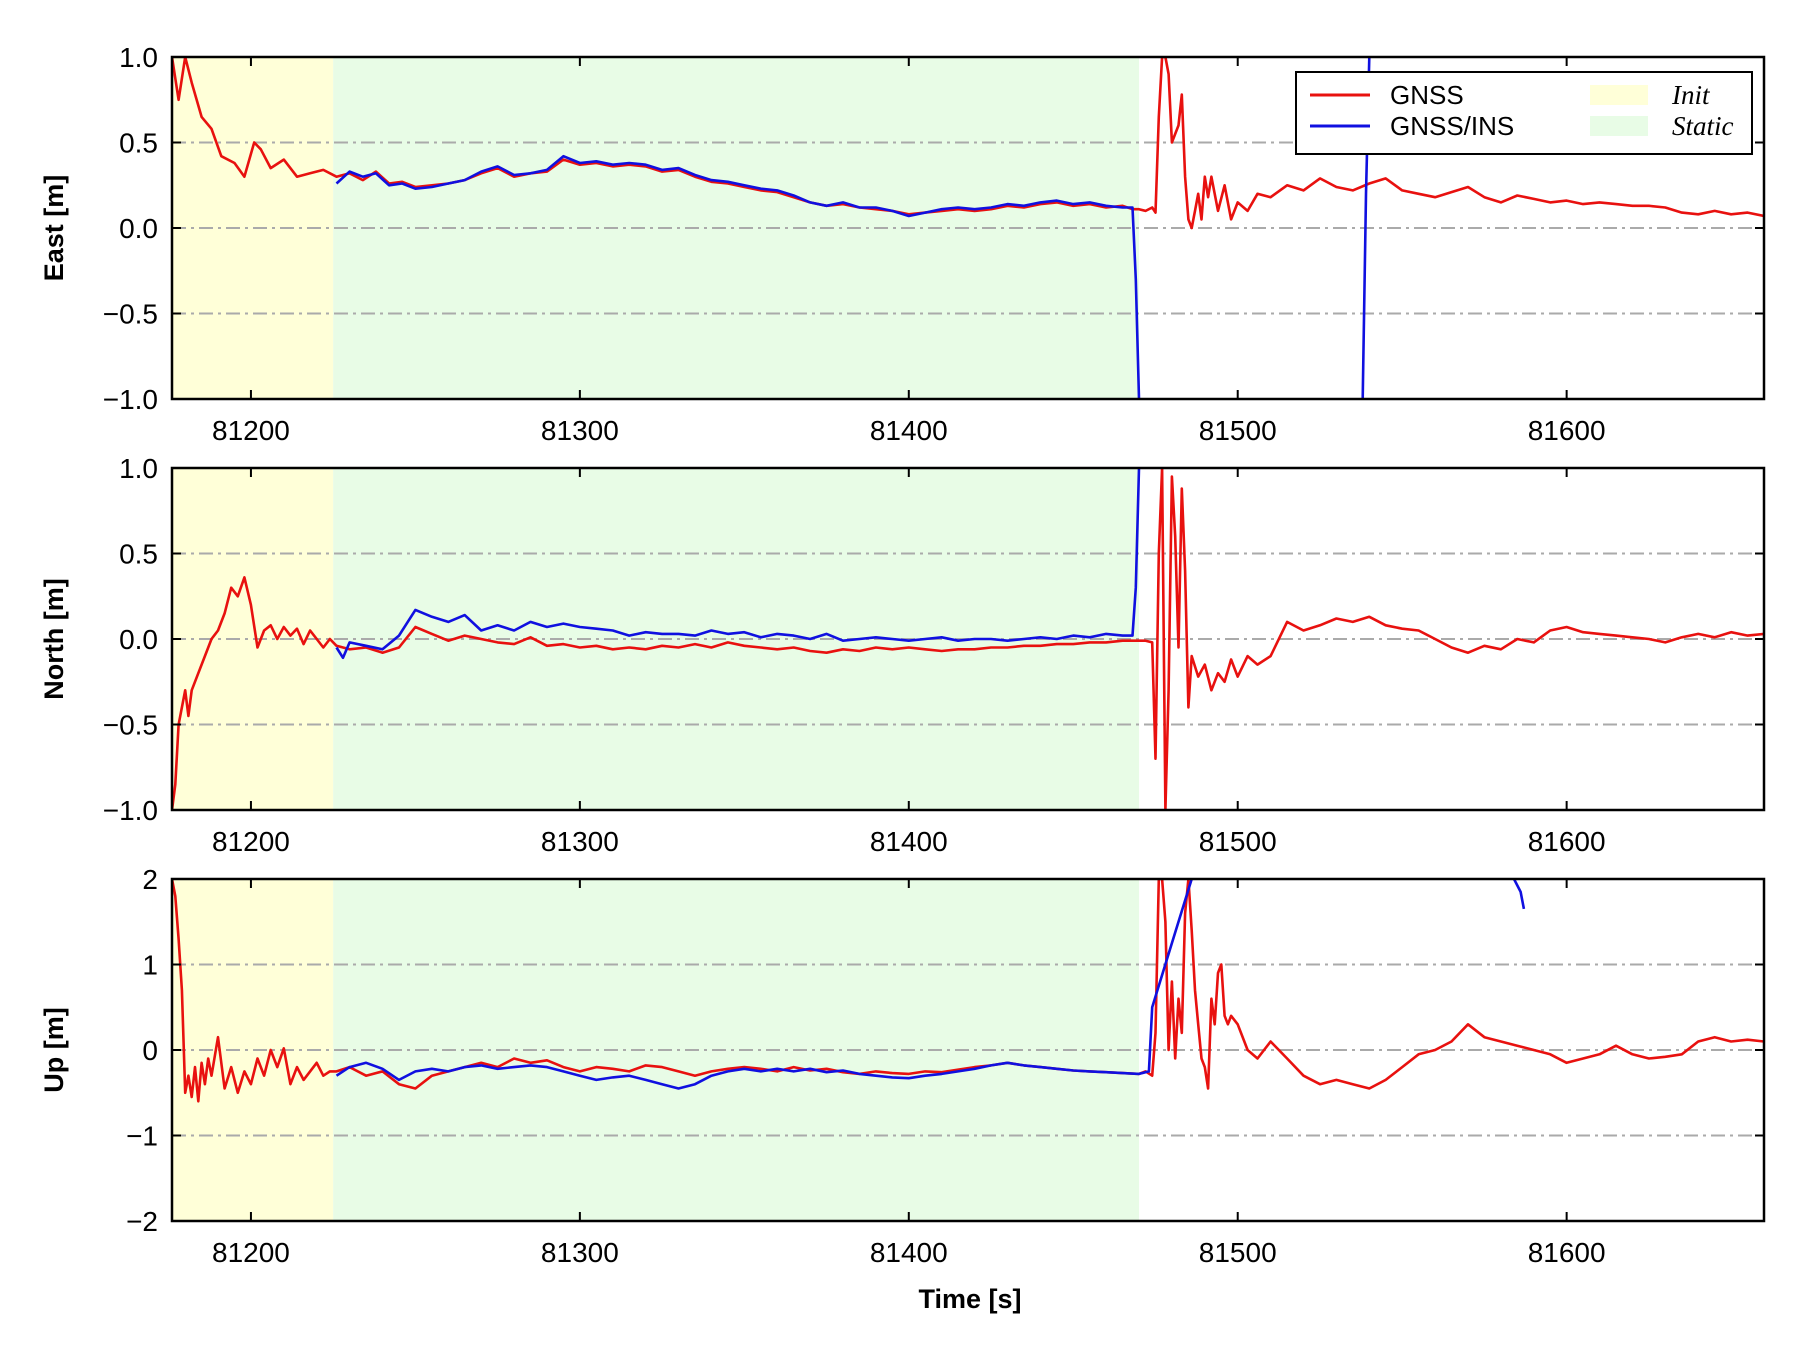 This screenshot has width=1800, height=1350. What do you see at coordinates (1427, 95) in the screenshot?
I see `legend-gnss-label: GNSS` at bounding box center [1427, 95].